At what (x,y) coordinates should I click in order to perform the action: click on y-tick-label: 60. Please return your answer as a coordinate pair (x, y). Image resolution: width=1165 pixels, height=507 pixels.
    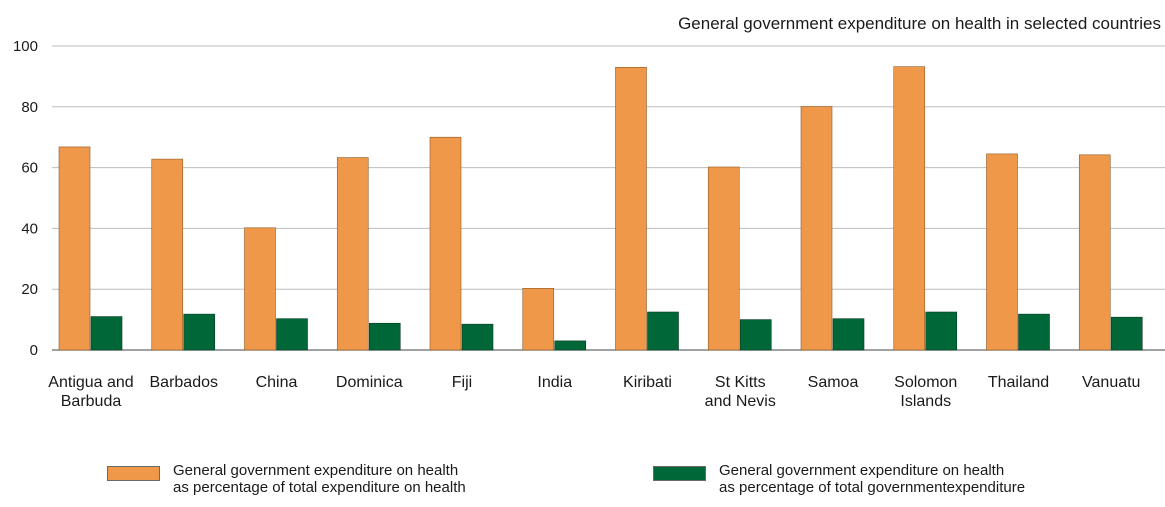
    Looking at the image, I should click on (29, 168).